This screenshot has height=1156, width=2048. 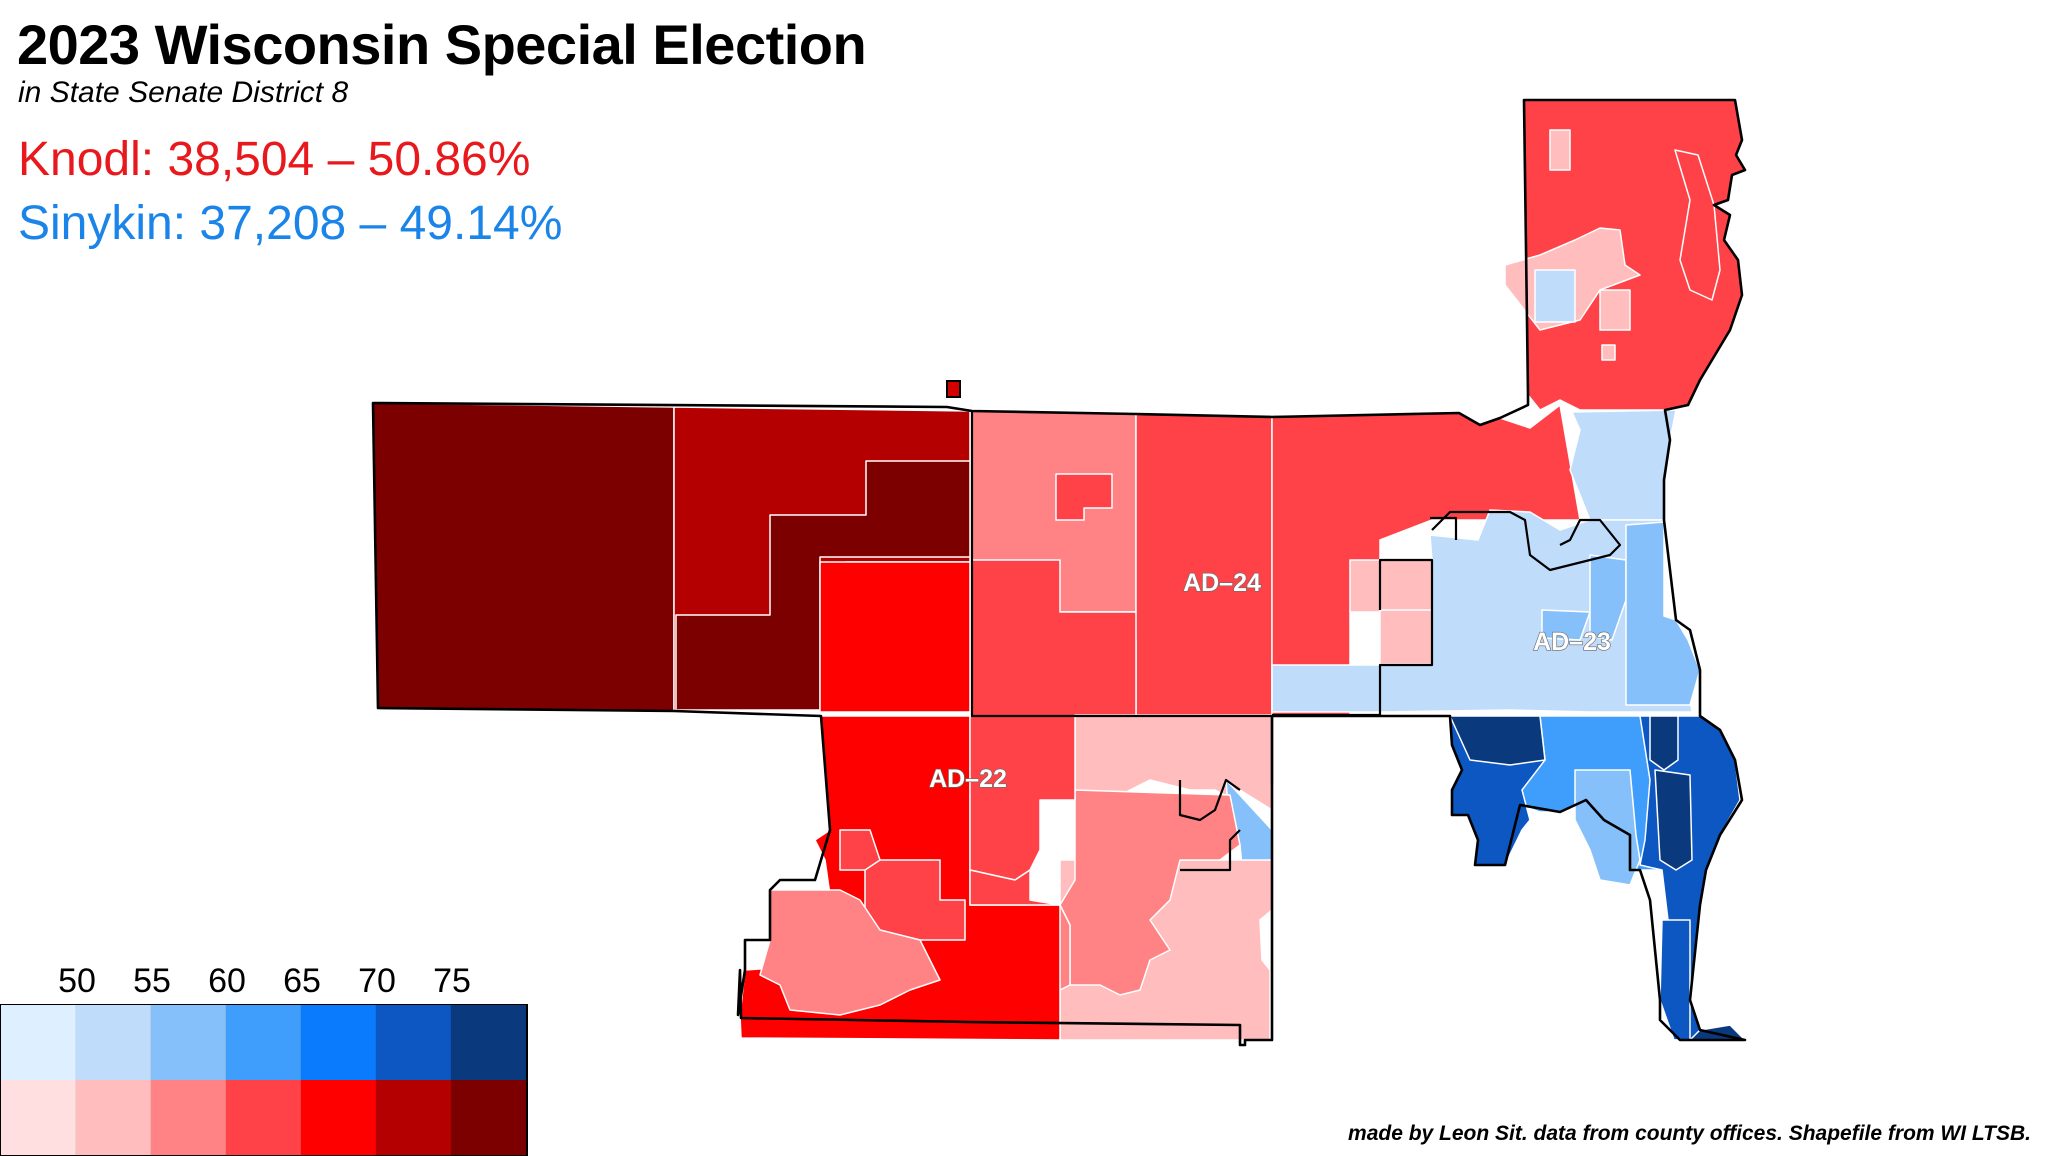 I want to click on legend-label: 50, so click(x=77, y=981).